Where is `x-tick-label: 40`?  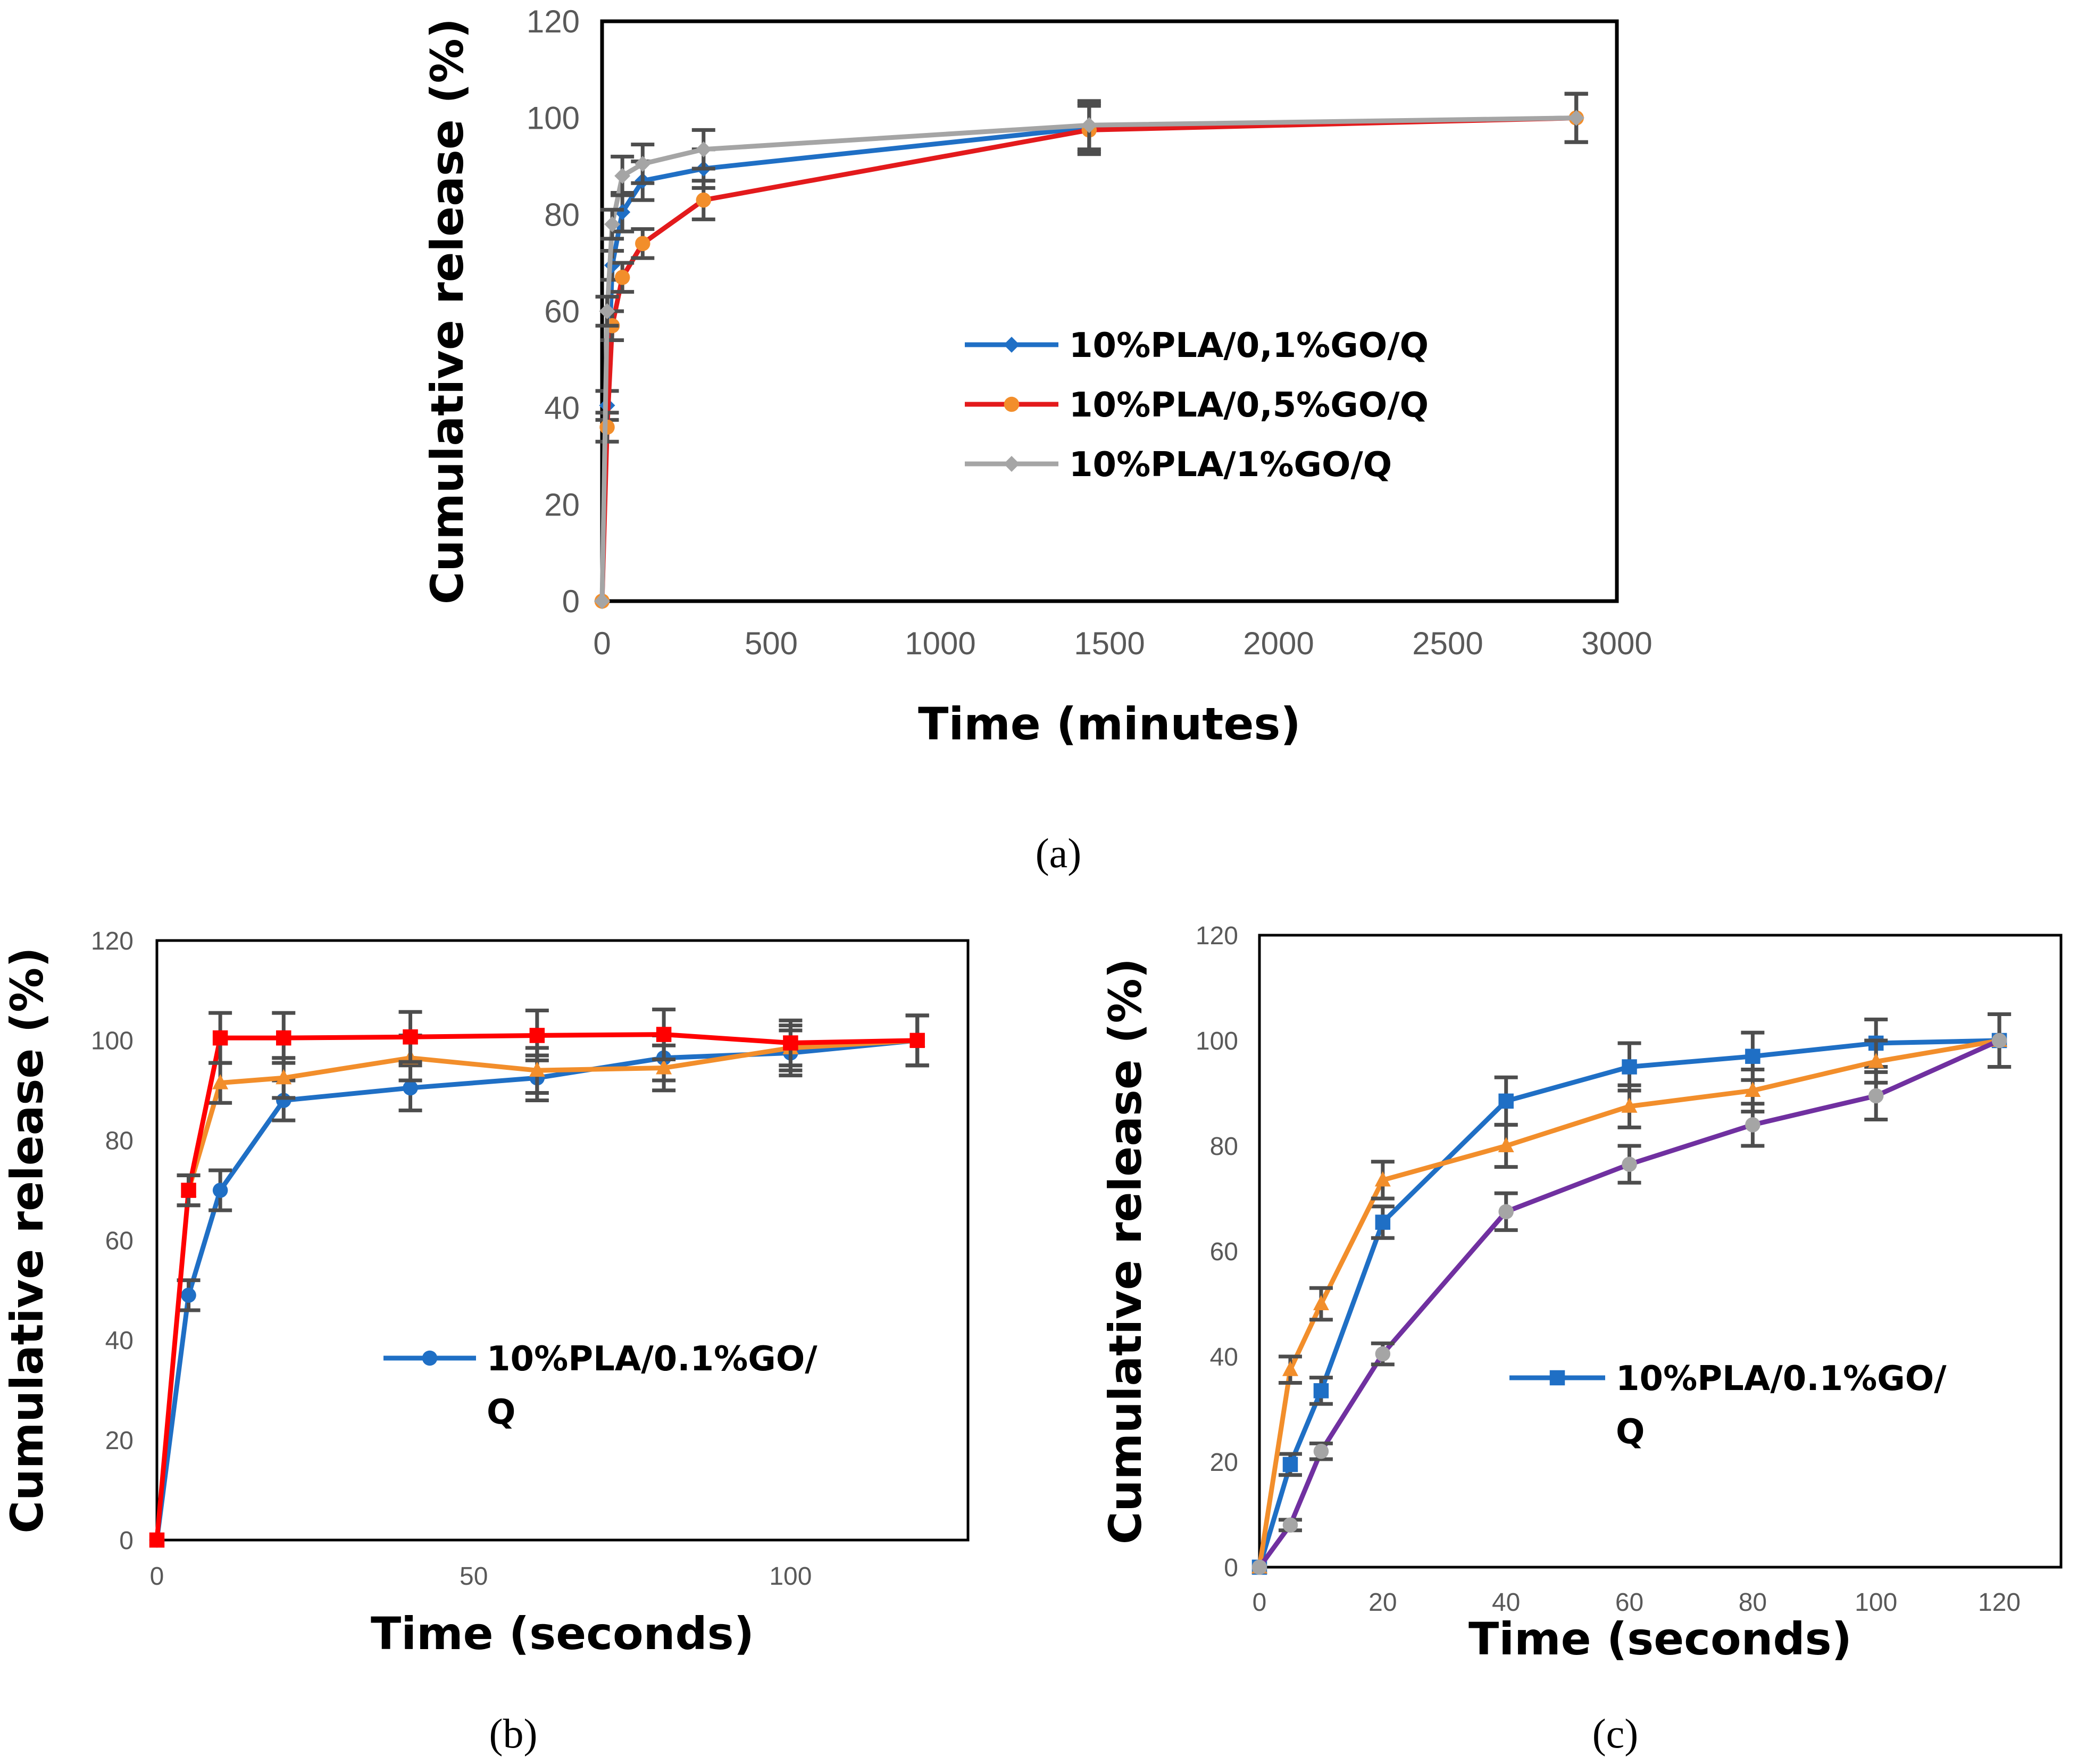 x-tick-label: 40 is located at coordinates (1506, 1603).